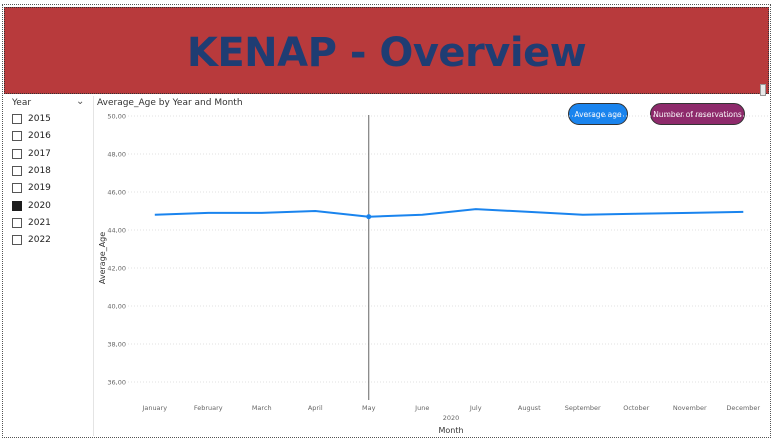 The width and height of the screenshot is (775, 442). Describe the element at coordinates (116, 231) in the screenshot. I see `y-tick-label: 44,00` at that location.